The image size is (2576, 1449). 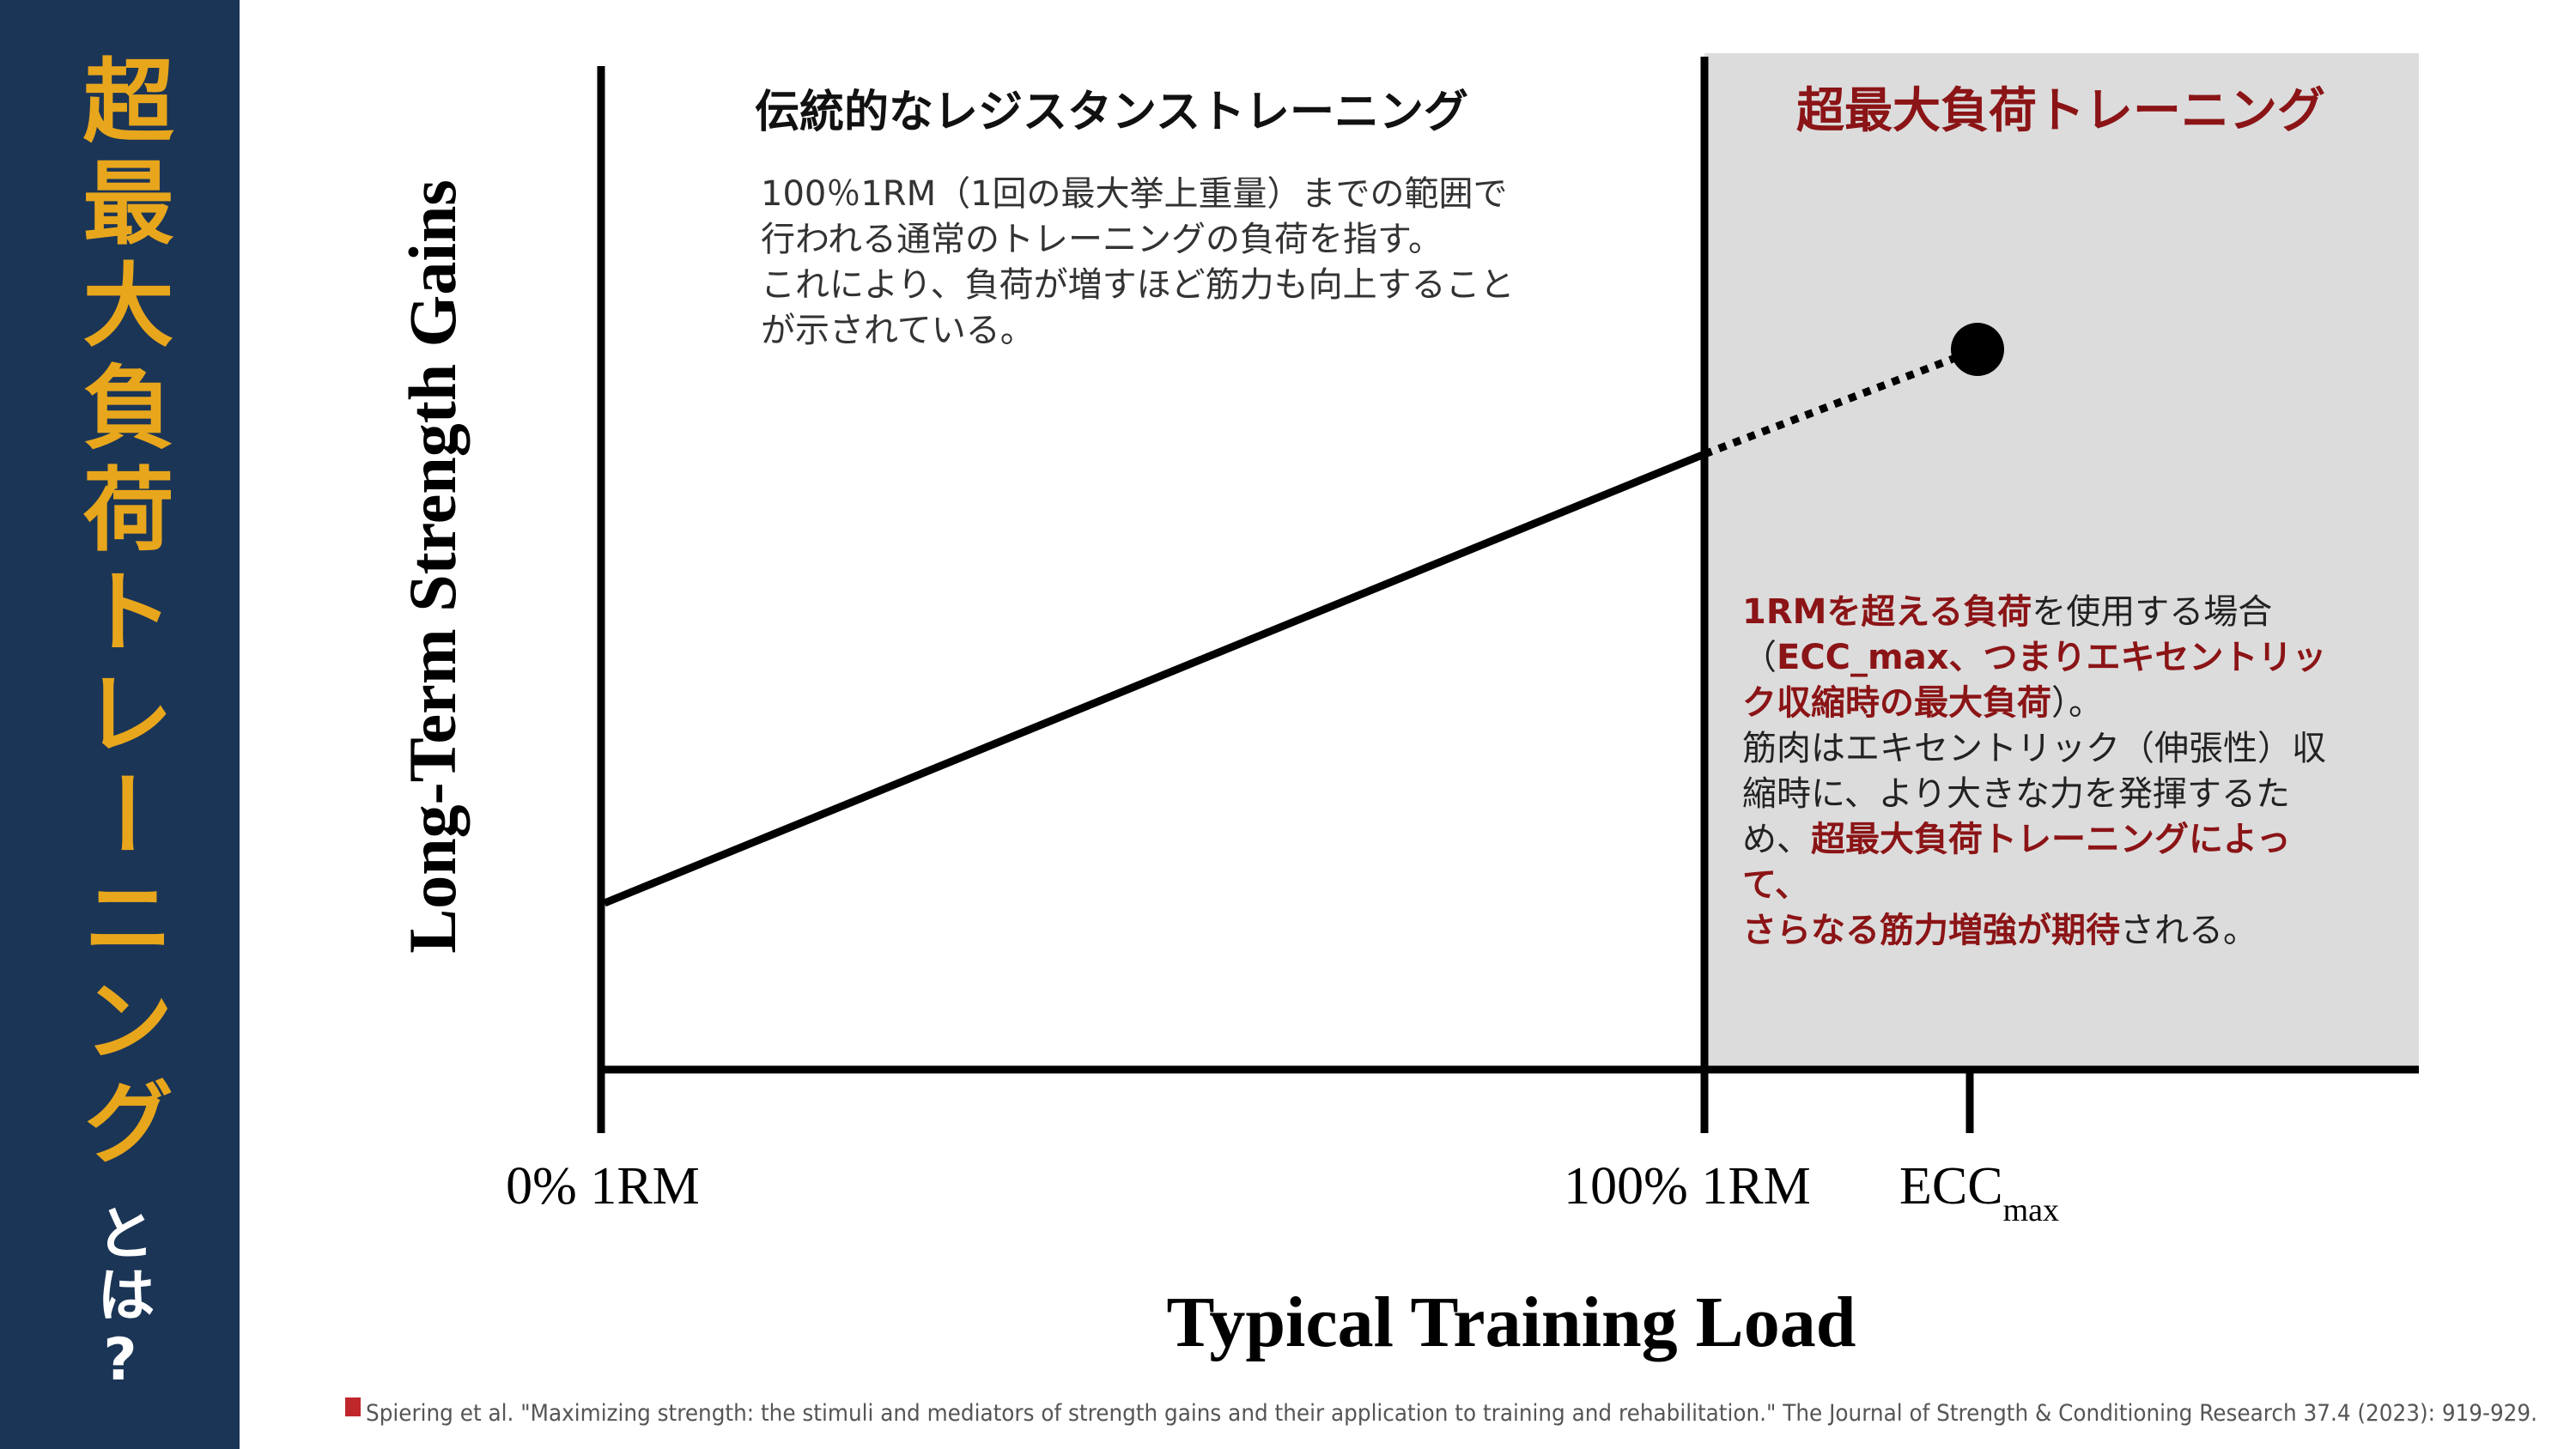 I want to click on projected-line, so click(x=1836, y=403).